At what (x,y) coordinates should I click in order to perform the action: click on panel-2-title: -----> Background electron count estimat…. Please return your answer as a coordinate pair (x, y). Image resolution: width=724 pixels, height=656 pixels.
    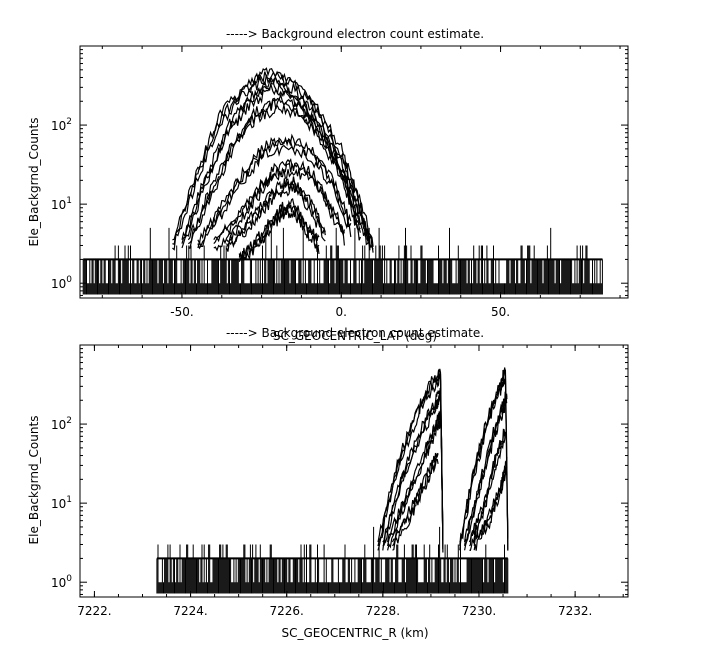
    Looking at the image, I should click on (355, 333).